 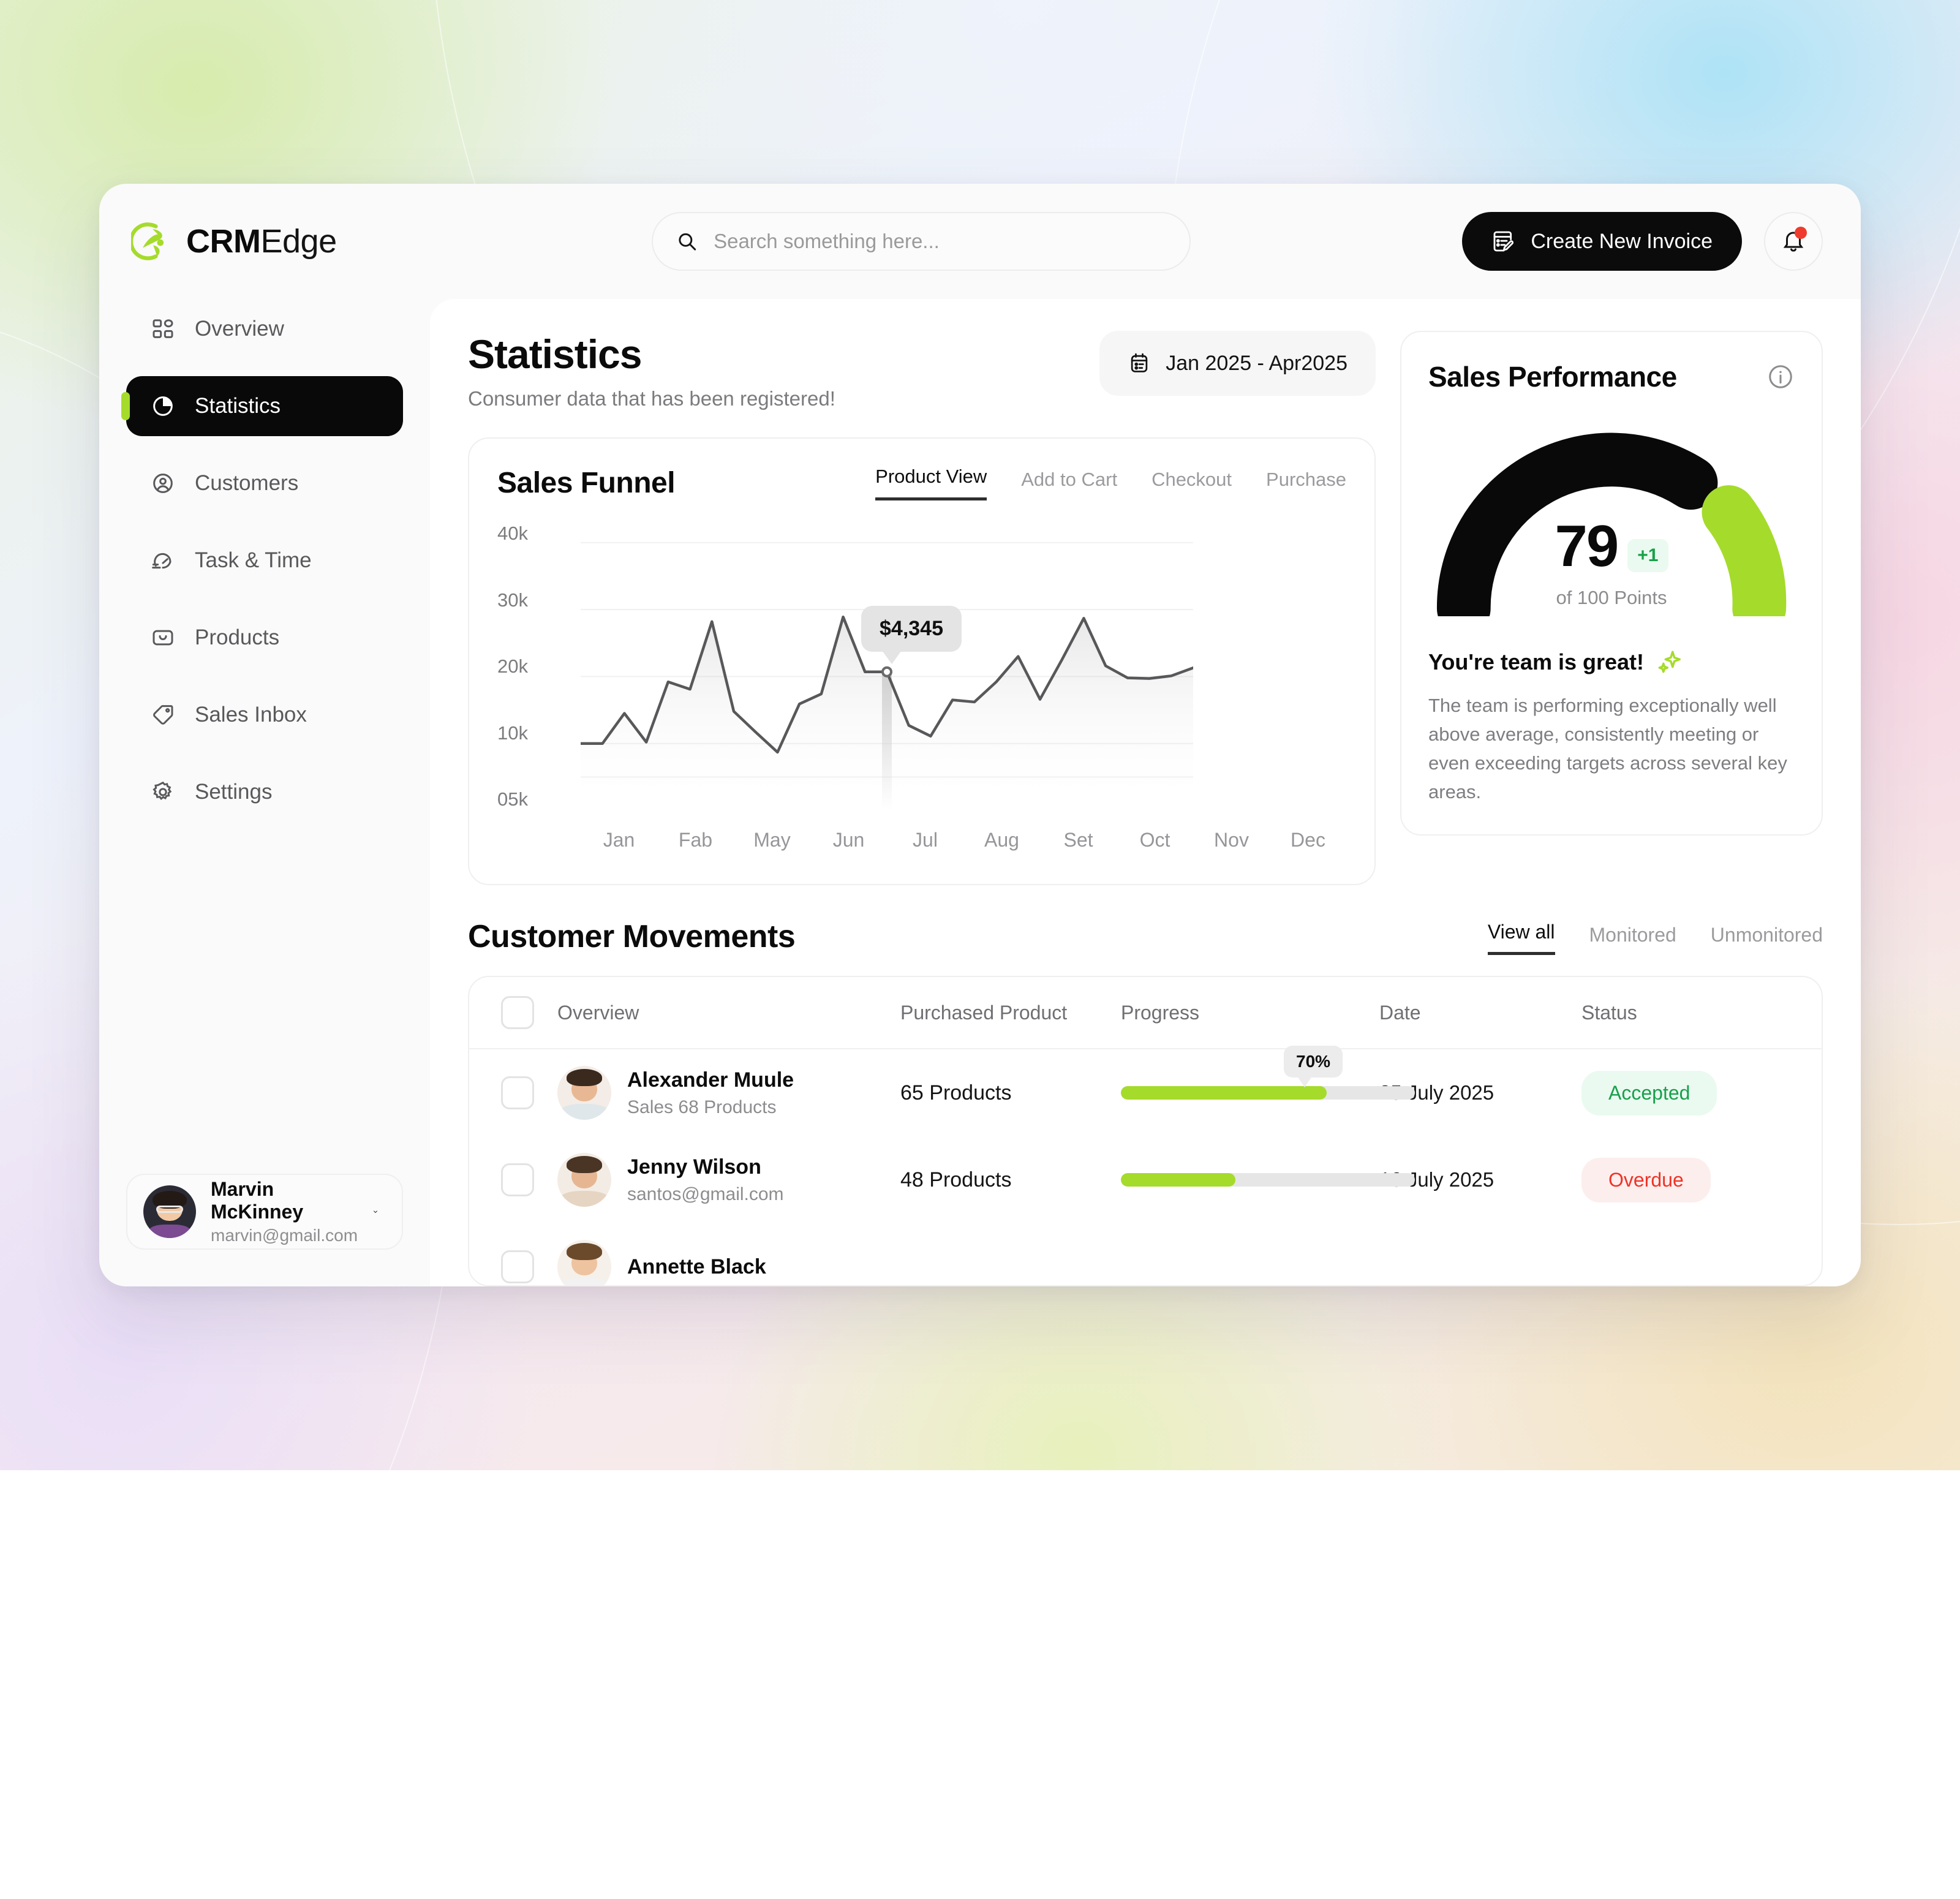 What do you see at coordinates (240, 329) in the screenshot?
I see `sidebar-item-label: Overview` at bounding box center [240, 329].